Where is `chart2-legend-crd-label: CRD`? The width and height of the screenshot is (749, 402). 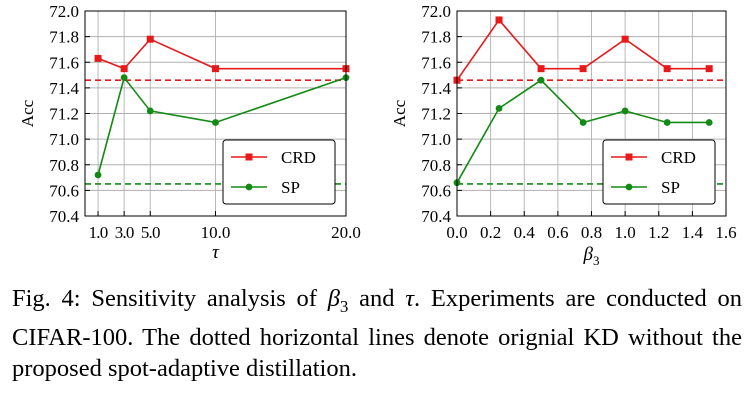 chart2-legend-crd-label: CRD is located at coordinates (678, 157).